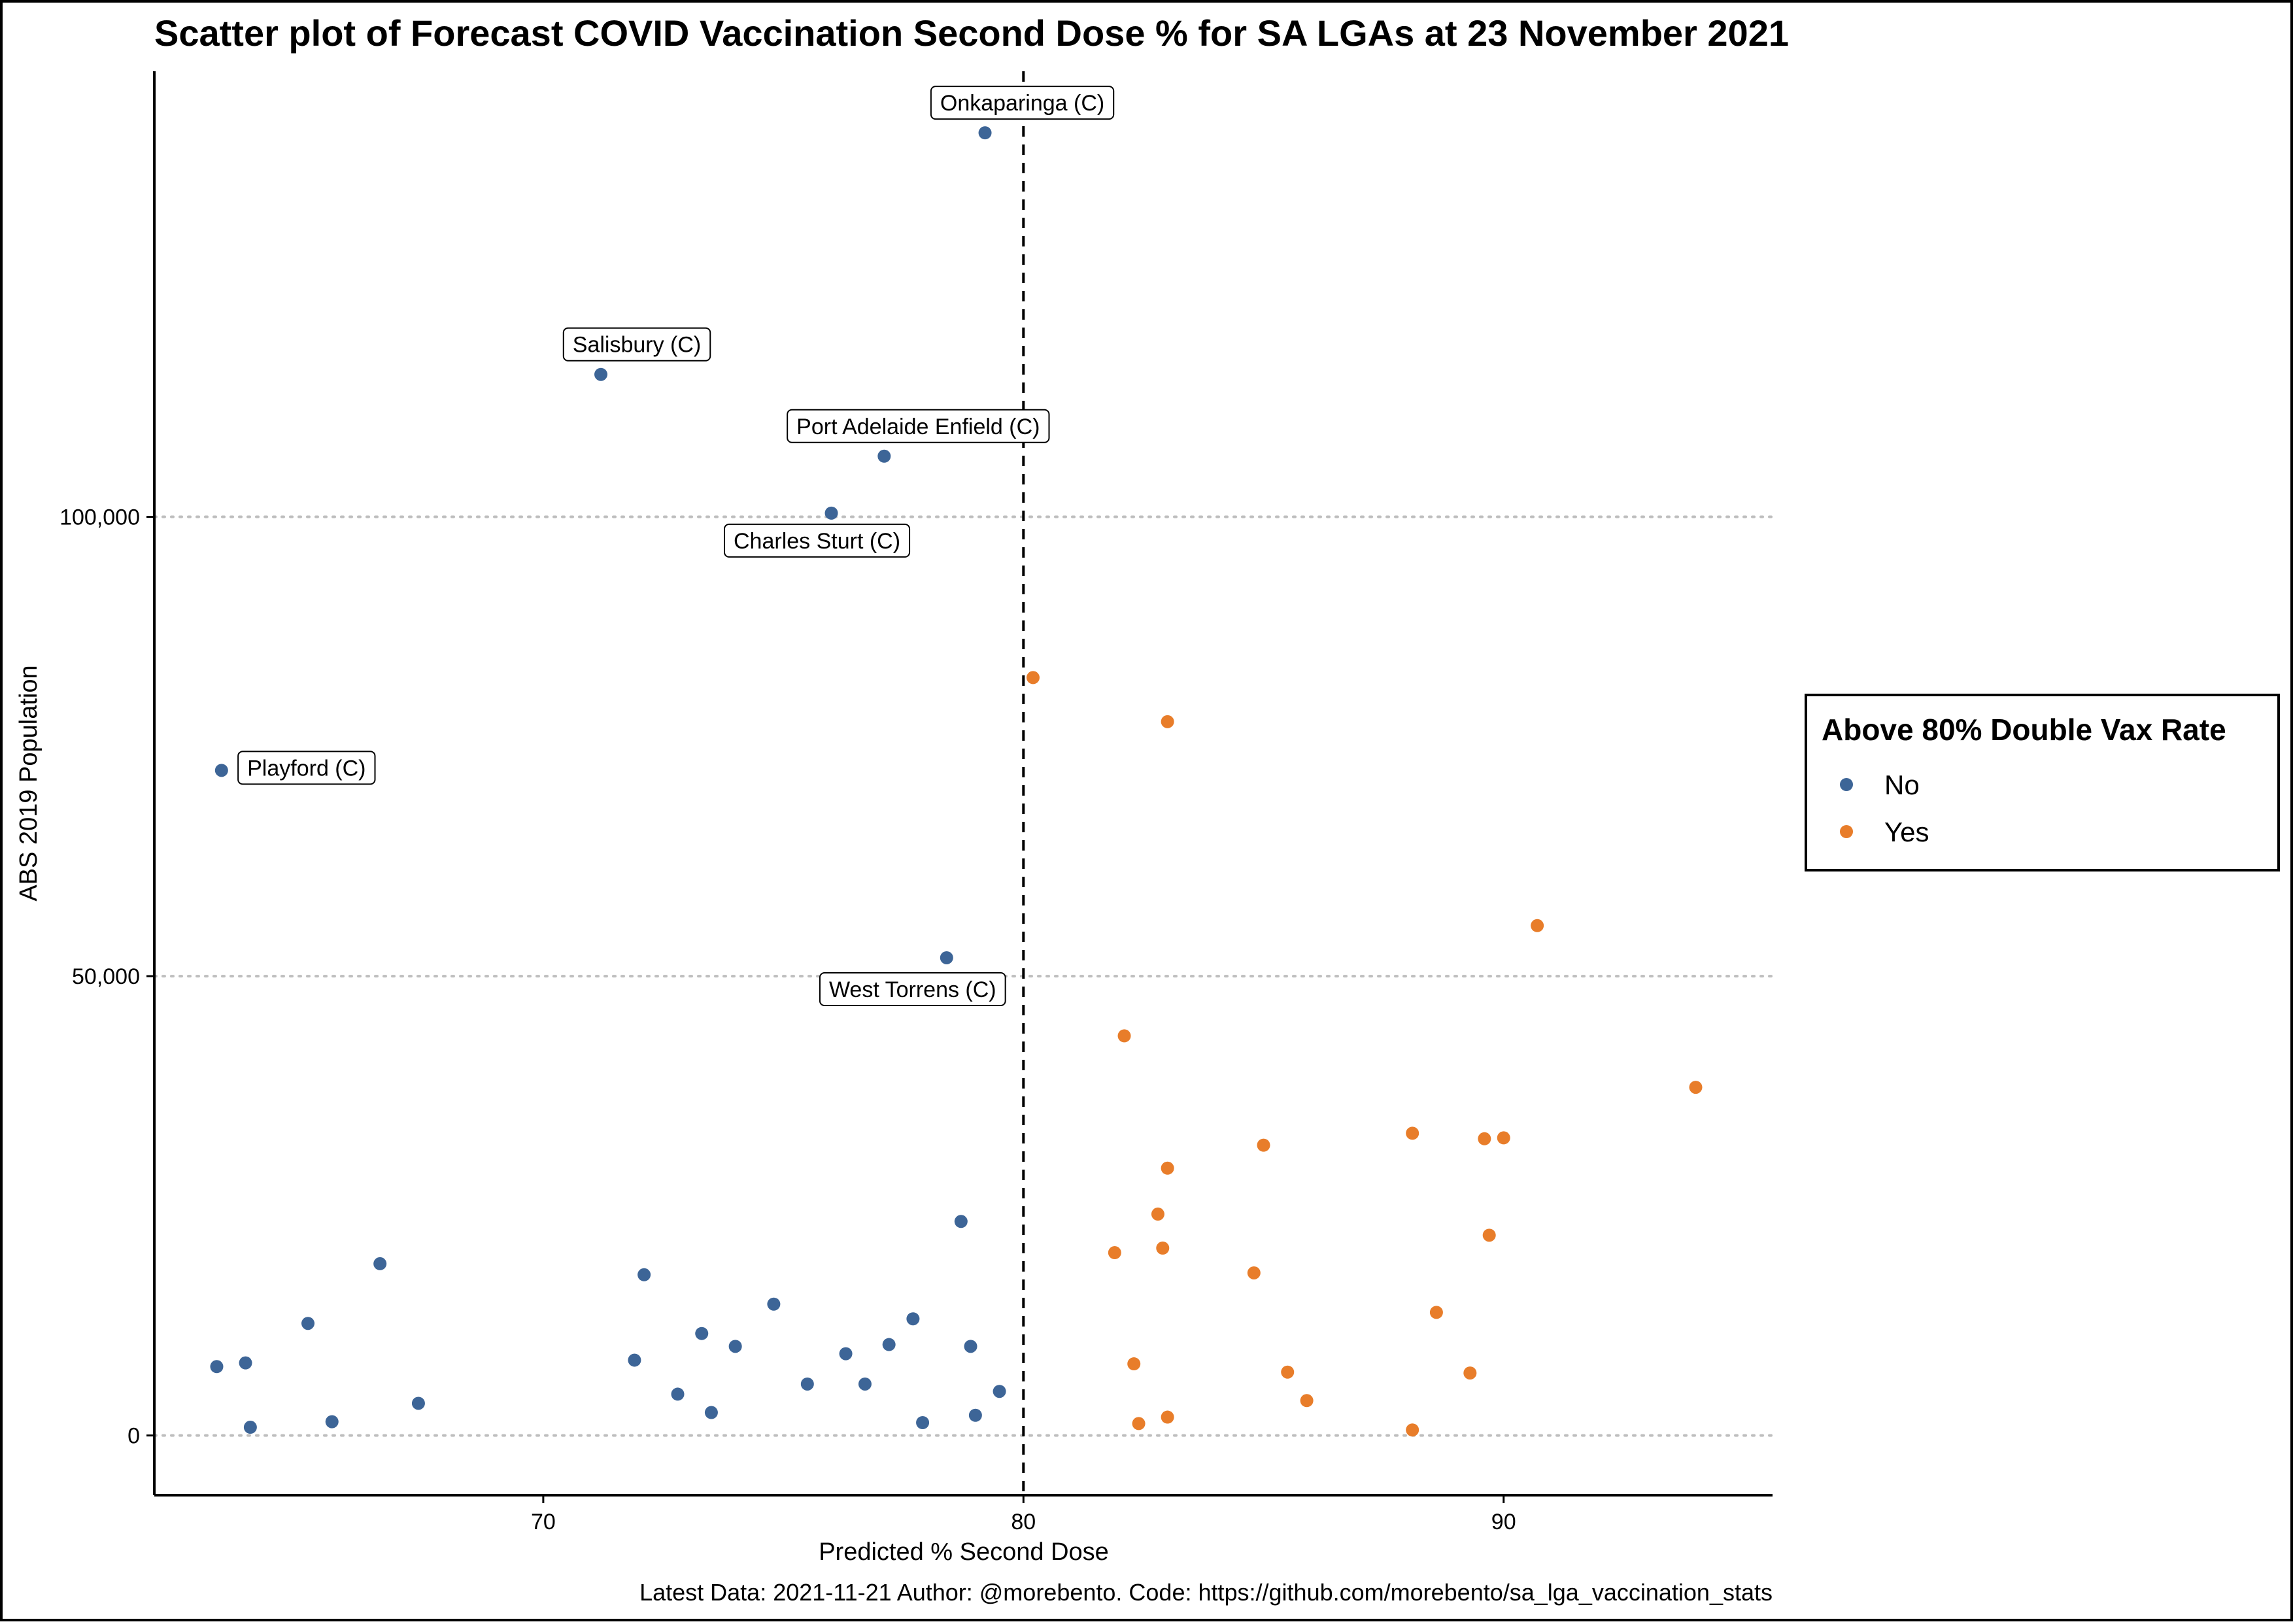 The image size is (2293, 1624). I want to click on annotation-label: Charles Sturt (C), so click(817, 541).